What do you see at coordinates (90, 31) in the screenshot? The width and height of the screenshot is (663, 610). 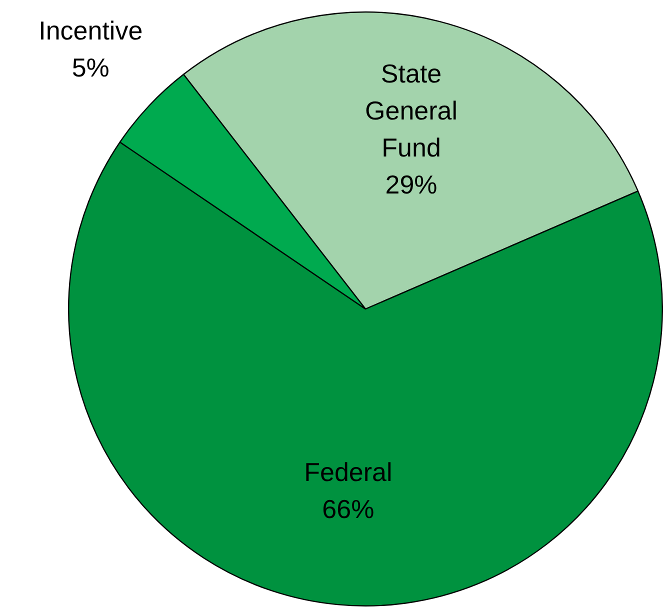 I see `slice-label: Incentive` at bounding box center [90, 31].